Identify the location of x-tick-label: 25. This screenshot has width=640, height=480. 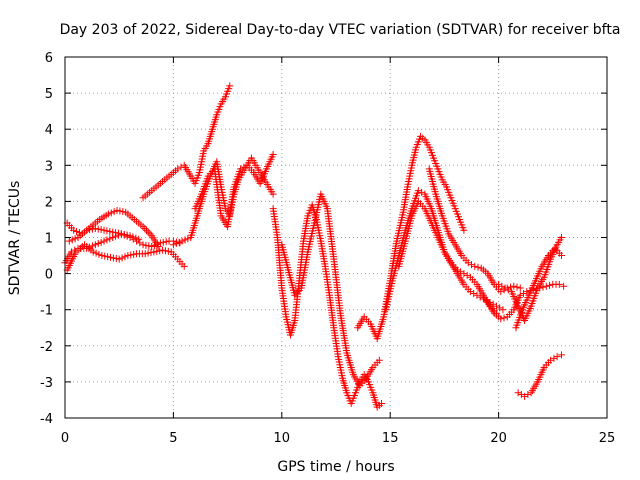
(607, 438).